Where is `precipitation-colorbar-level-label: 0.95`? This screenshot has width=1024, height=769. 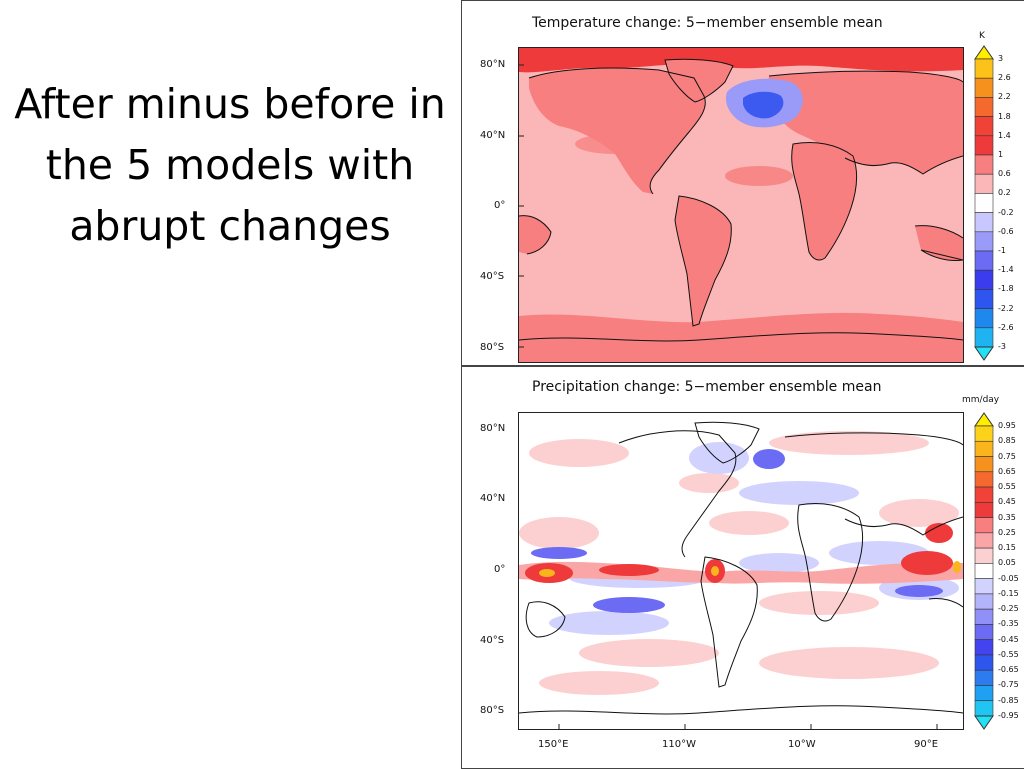 precipitation-colorbar-level-label: 0.95 is located at coordinates (1007, 425).